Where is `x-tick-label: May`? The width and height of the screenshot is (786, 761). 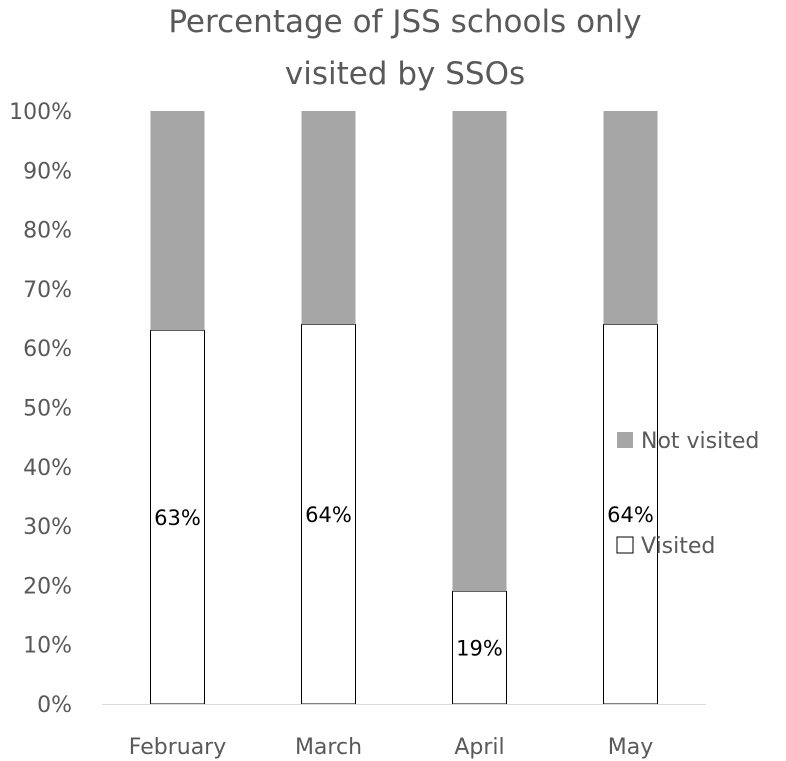
x-tick-label: May is located at coordinates (630, 747).